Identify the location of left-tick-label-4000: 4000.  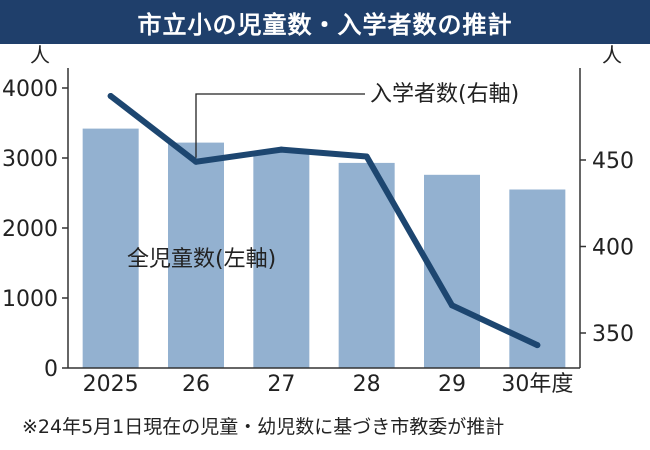
(30, 89).